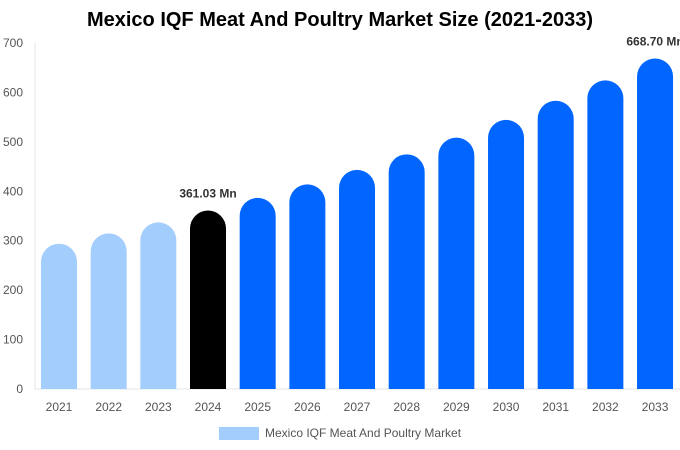  I want to click on y-tick-label: 400, so click(13, 191).